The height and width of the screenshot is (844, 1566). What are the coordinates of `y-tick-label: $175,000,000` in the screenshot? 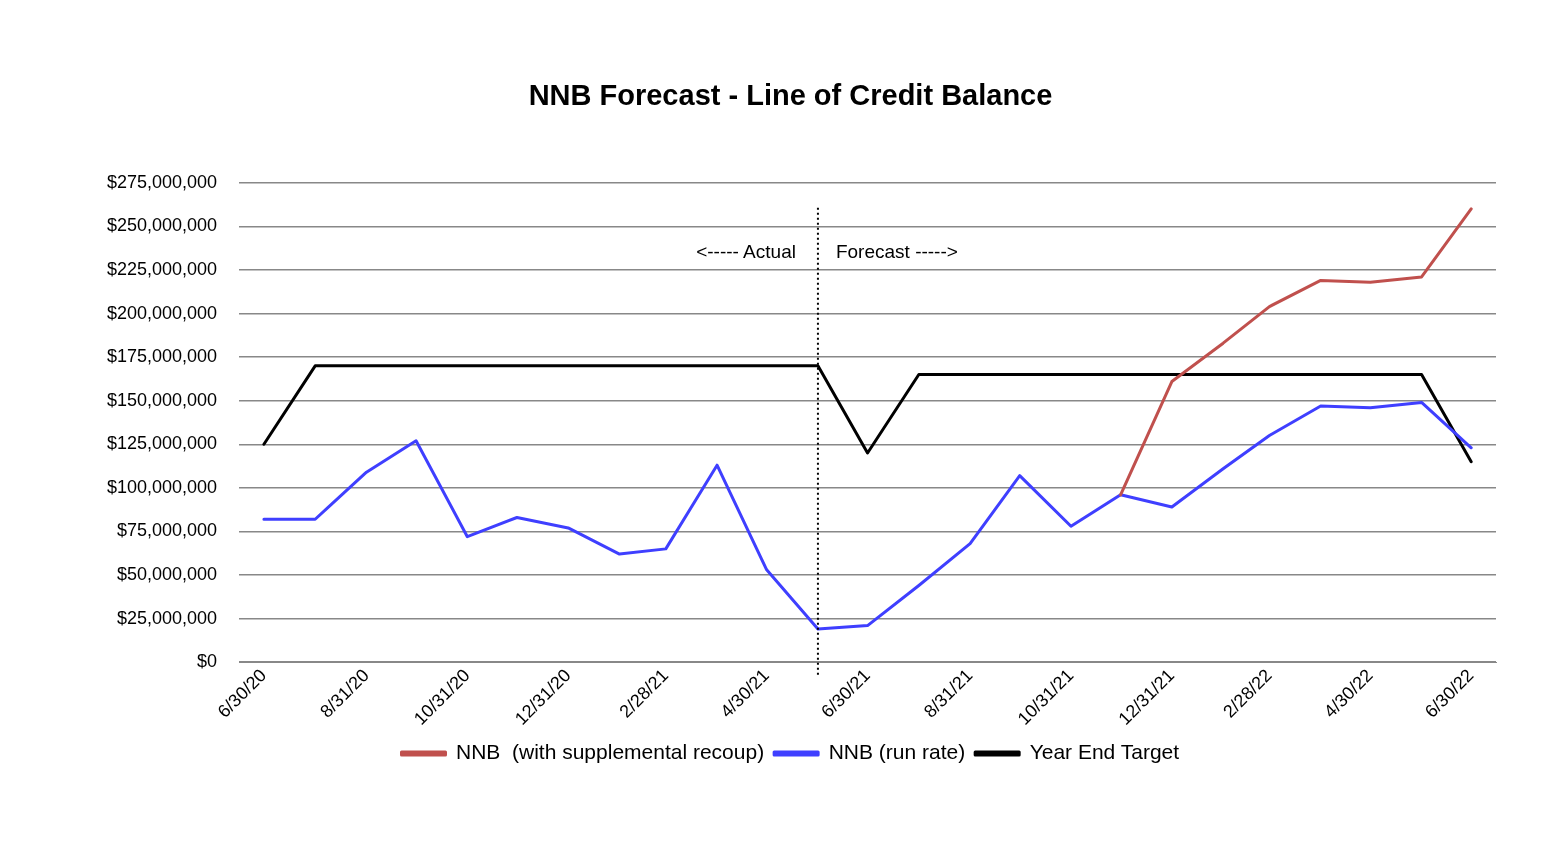 It's located at (162, 356).